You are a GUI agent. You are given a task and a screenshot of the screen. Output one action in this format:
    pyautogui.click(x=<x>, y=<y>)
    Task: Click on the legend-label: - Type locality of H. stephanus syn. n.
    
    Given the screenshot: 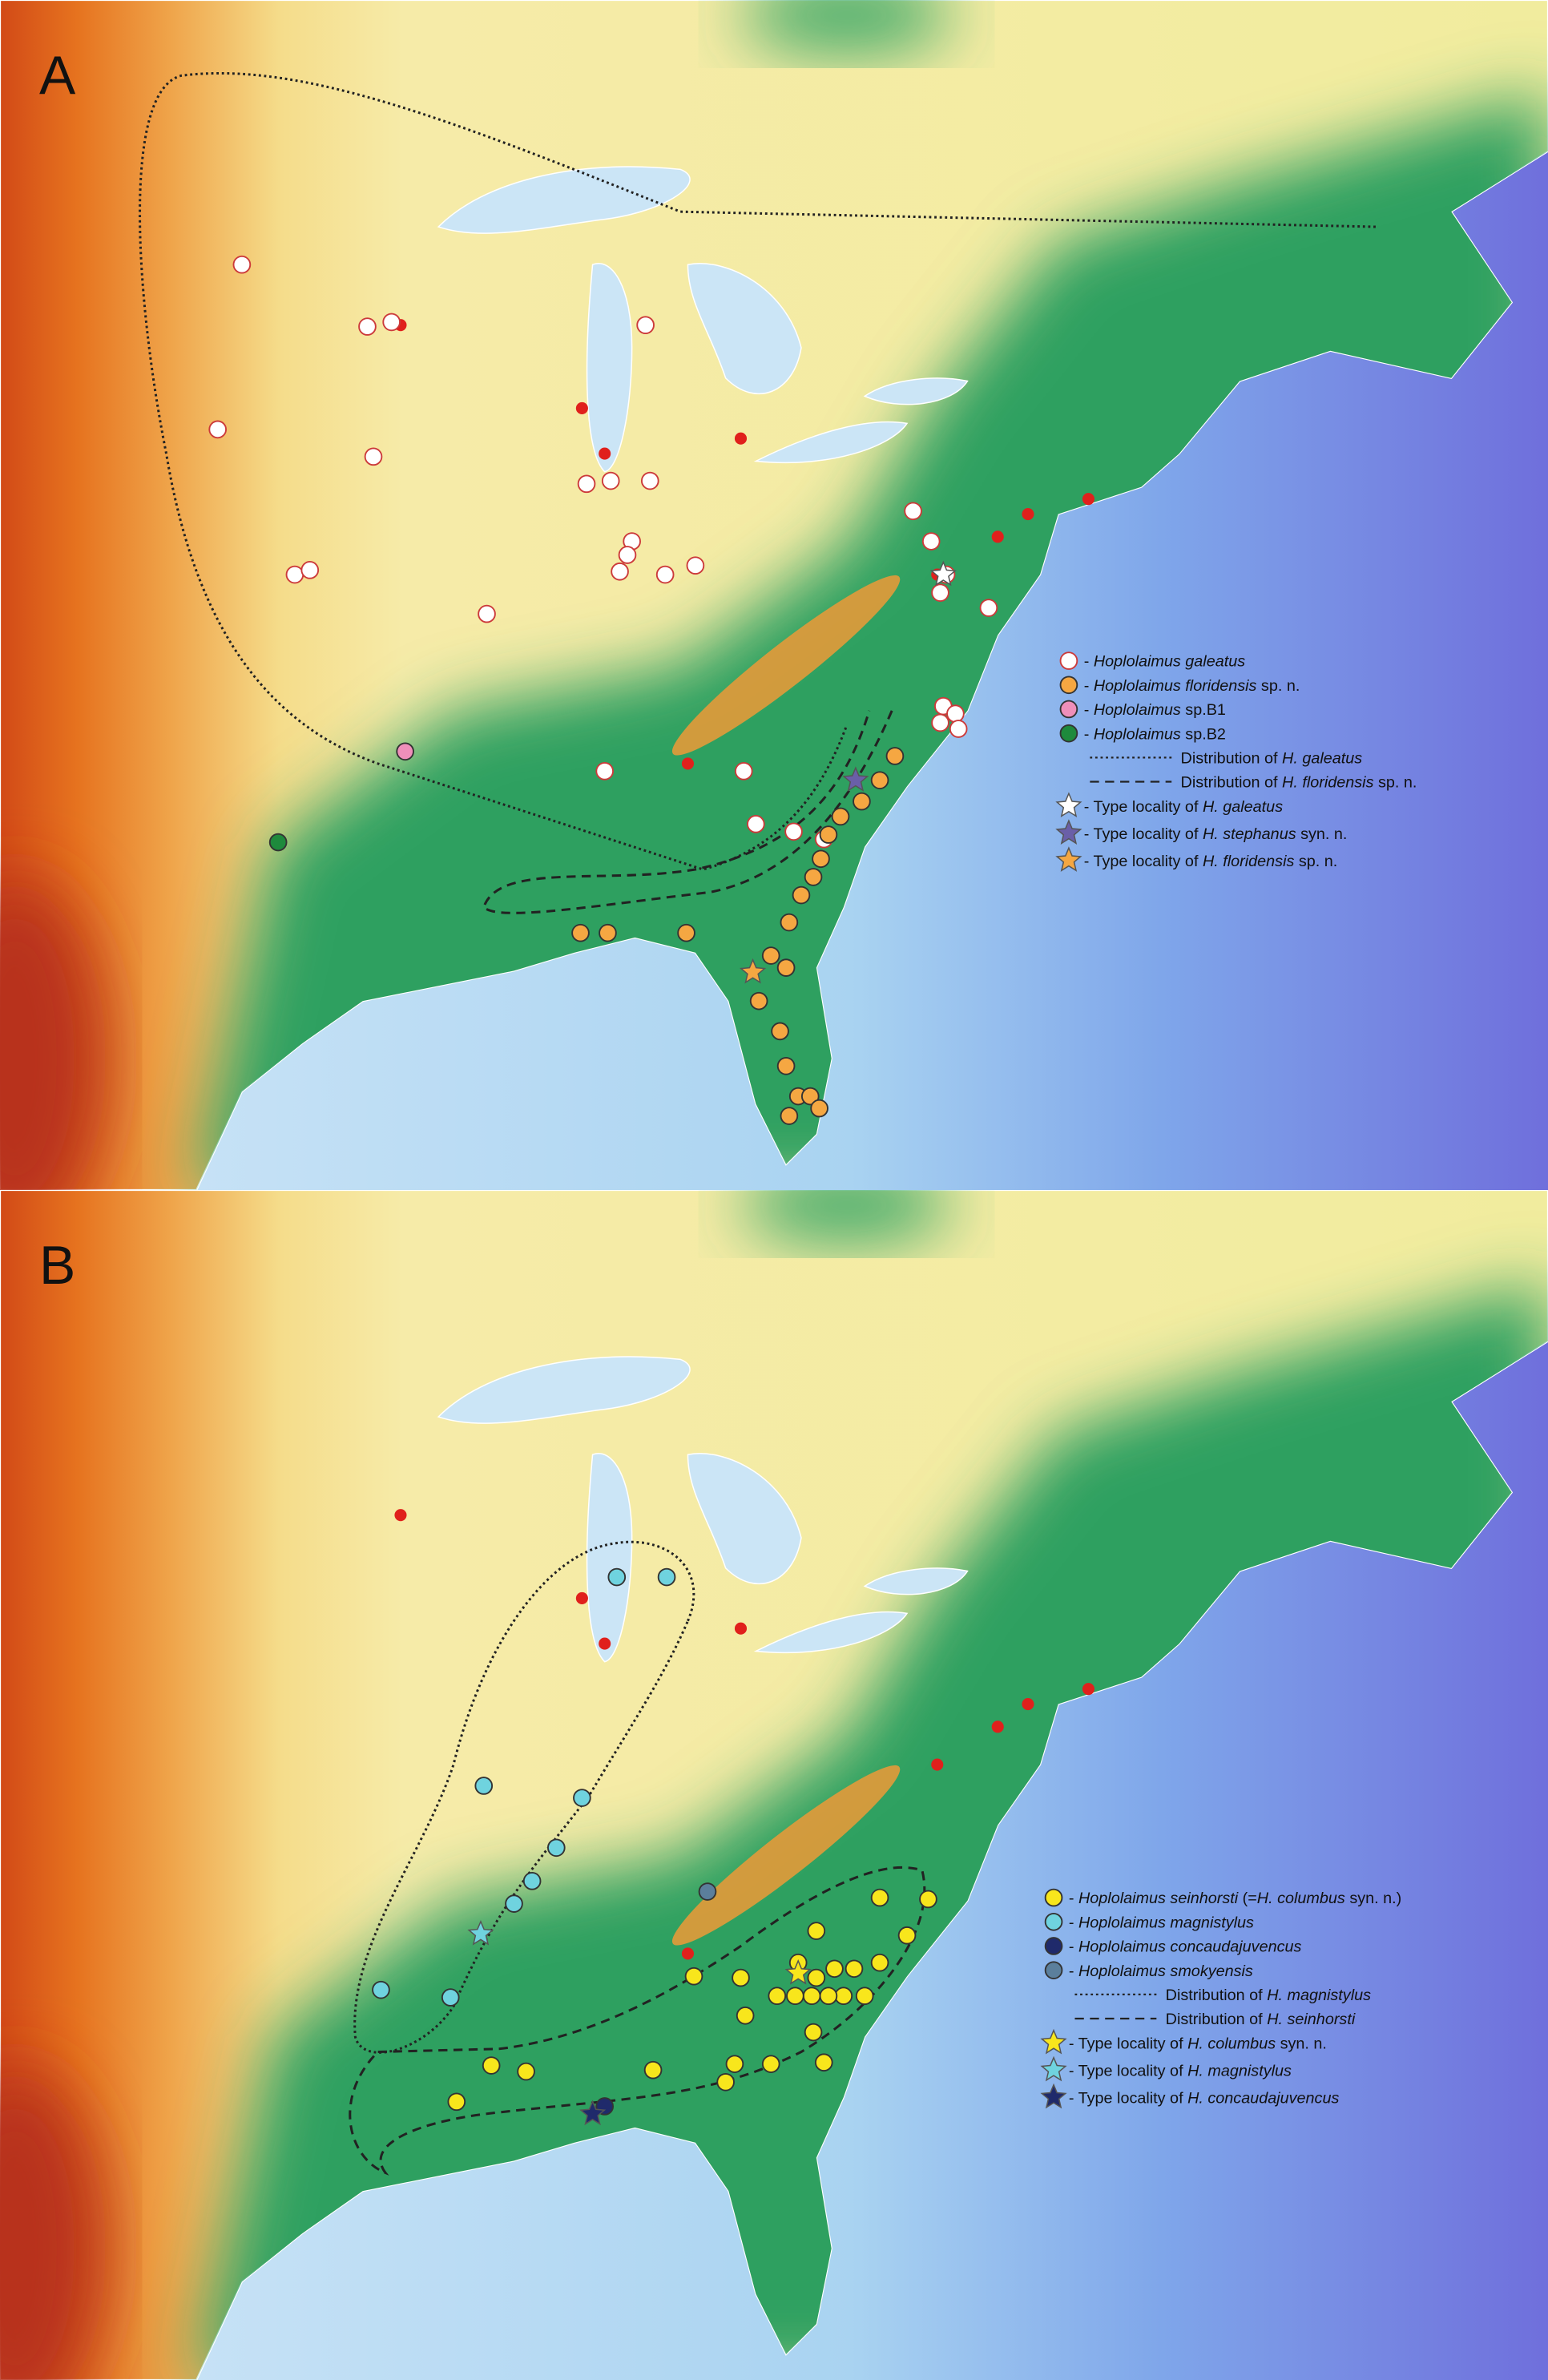 What is the action you would take?
    pyautogui.click(x=1216, y=834)
    